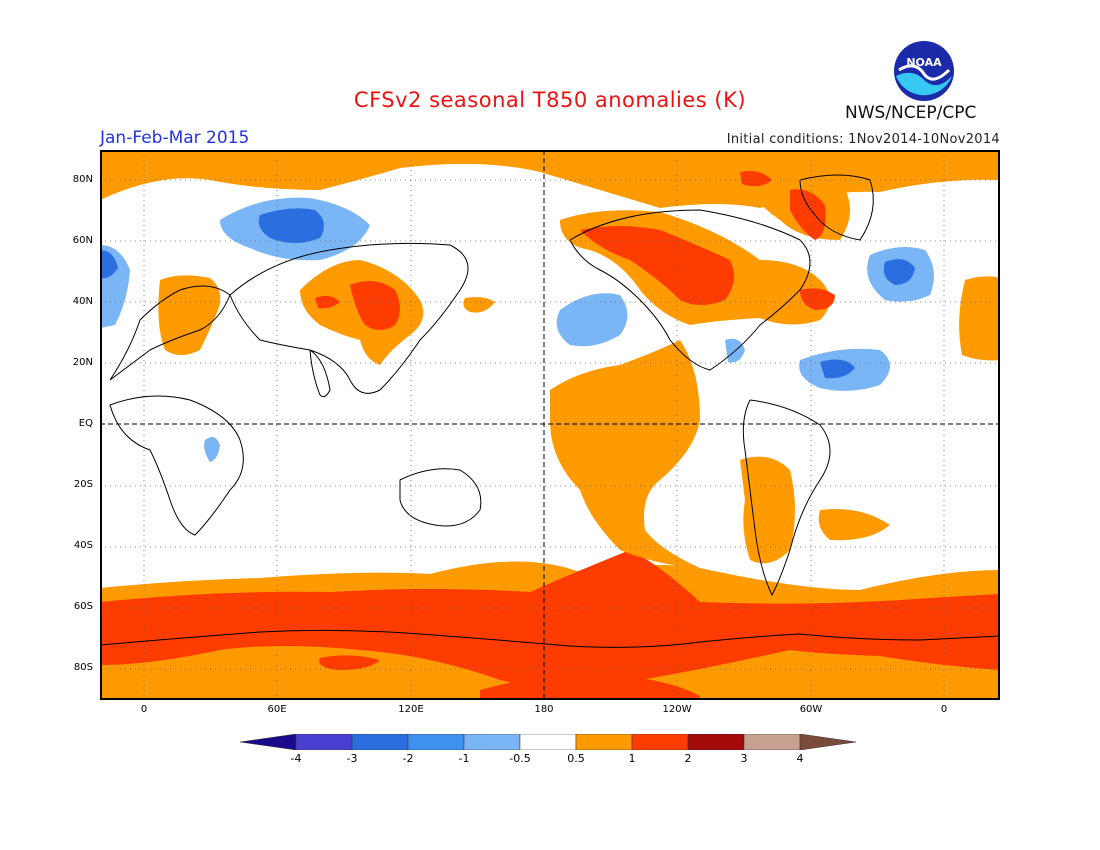  What do you see at coordinates (83, 606) in the screenshot?
I see `lat-label: 60S` at bounding box center [83, 606].